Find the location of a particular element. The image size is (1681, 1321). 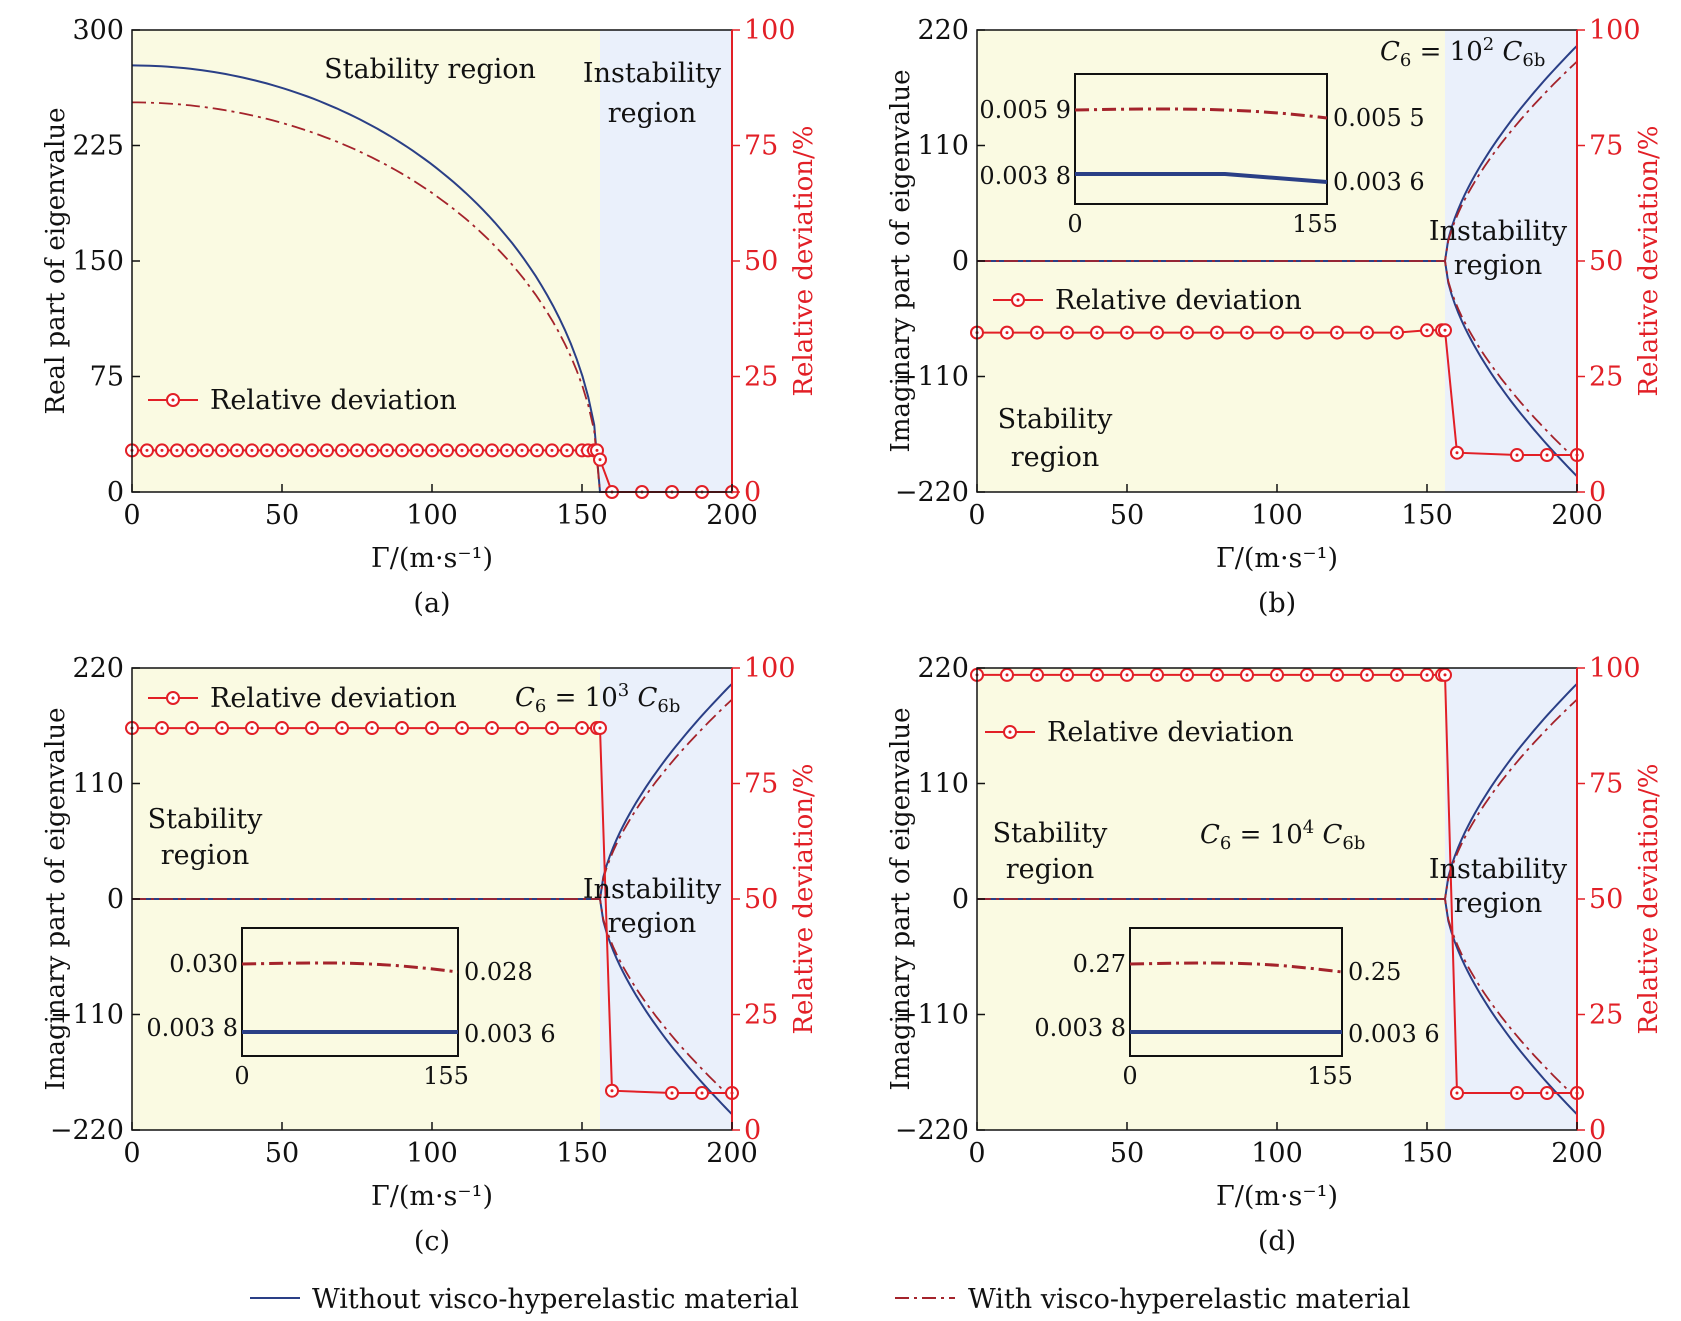

inset-without-curve is located at coordinates (1201, 178).